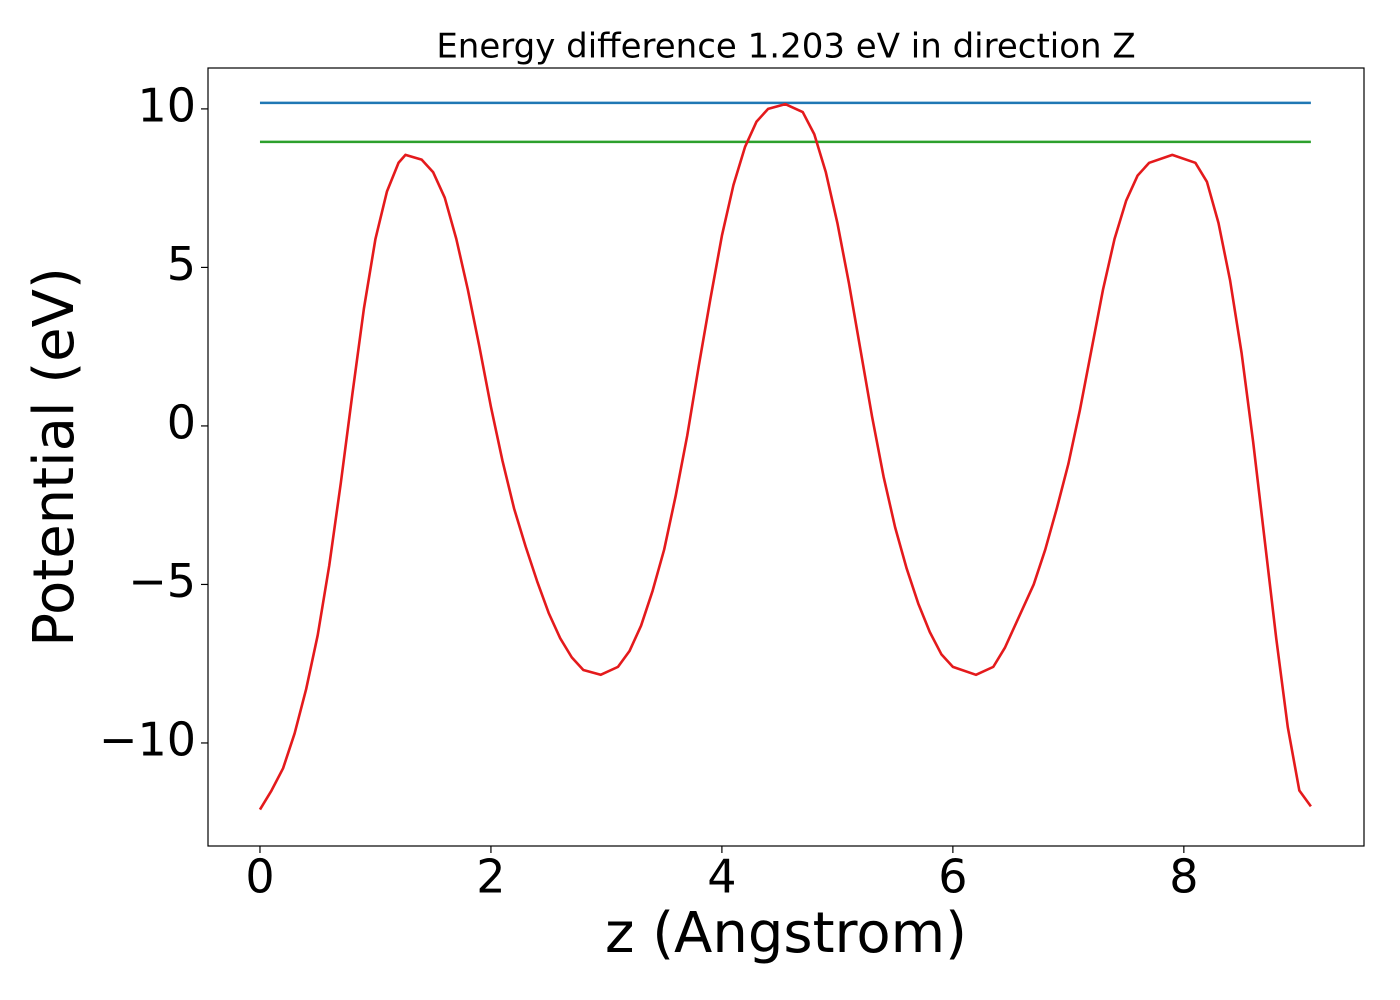 The height and width of the screenshot is (1000, 1400). Describe the element at coordinates (162, 581) in the screenshot. I see `y-tick-label: −5` at that location.